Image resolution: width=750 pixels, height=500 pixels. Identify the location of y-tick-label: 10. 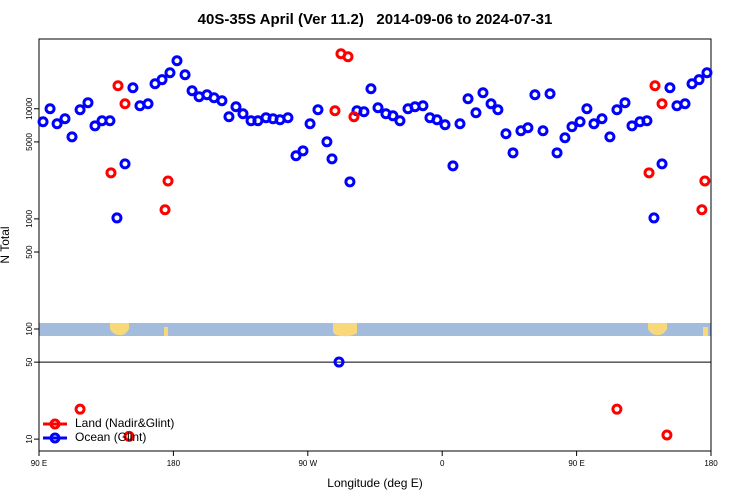
(29, 438).